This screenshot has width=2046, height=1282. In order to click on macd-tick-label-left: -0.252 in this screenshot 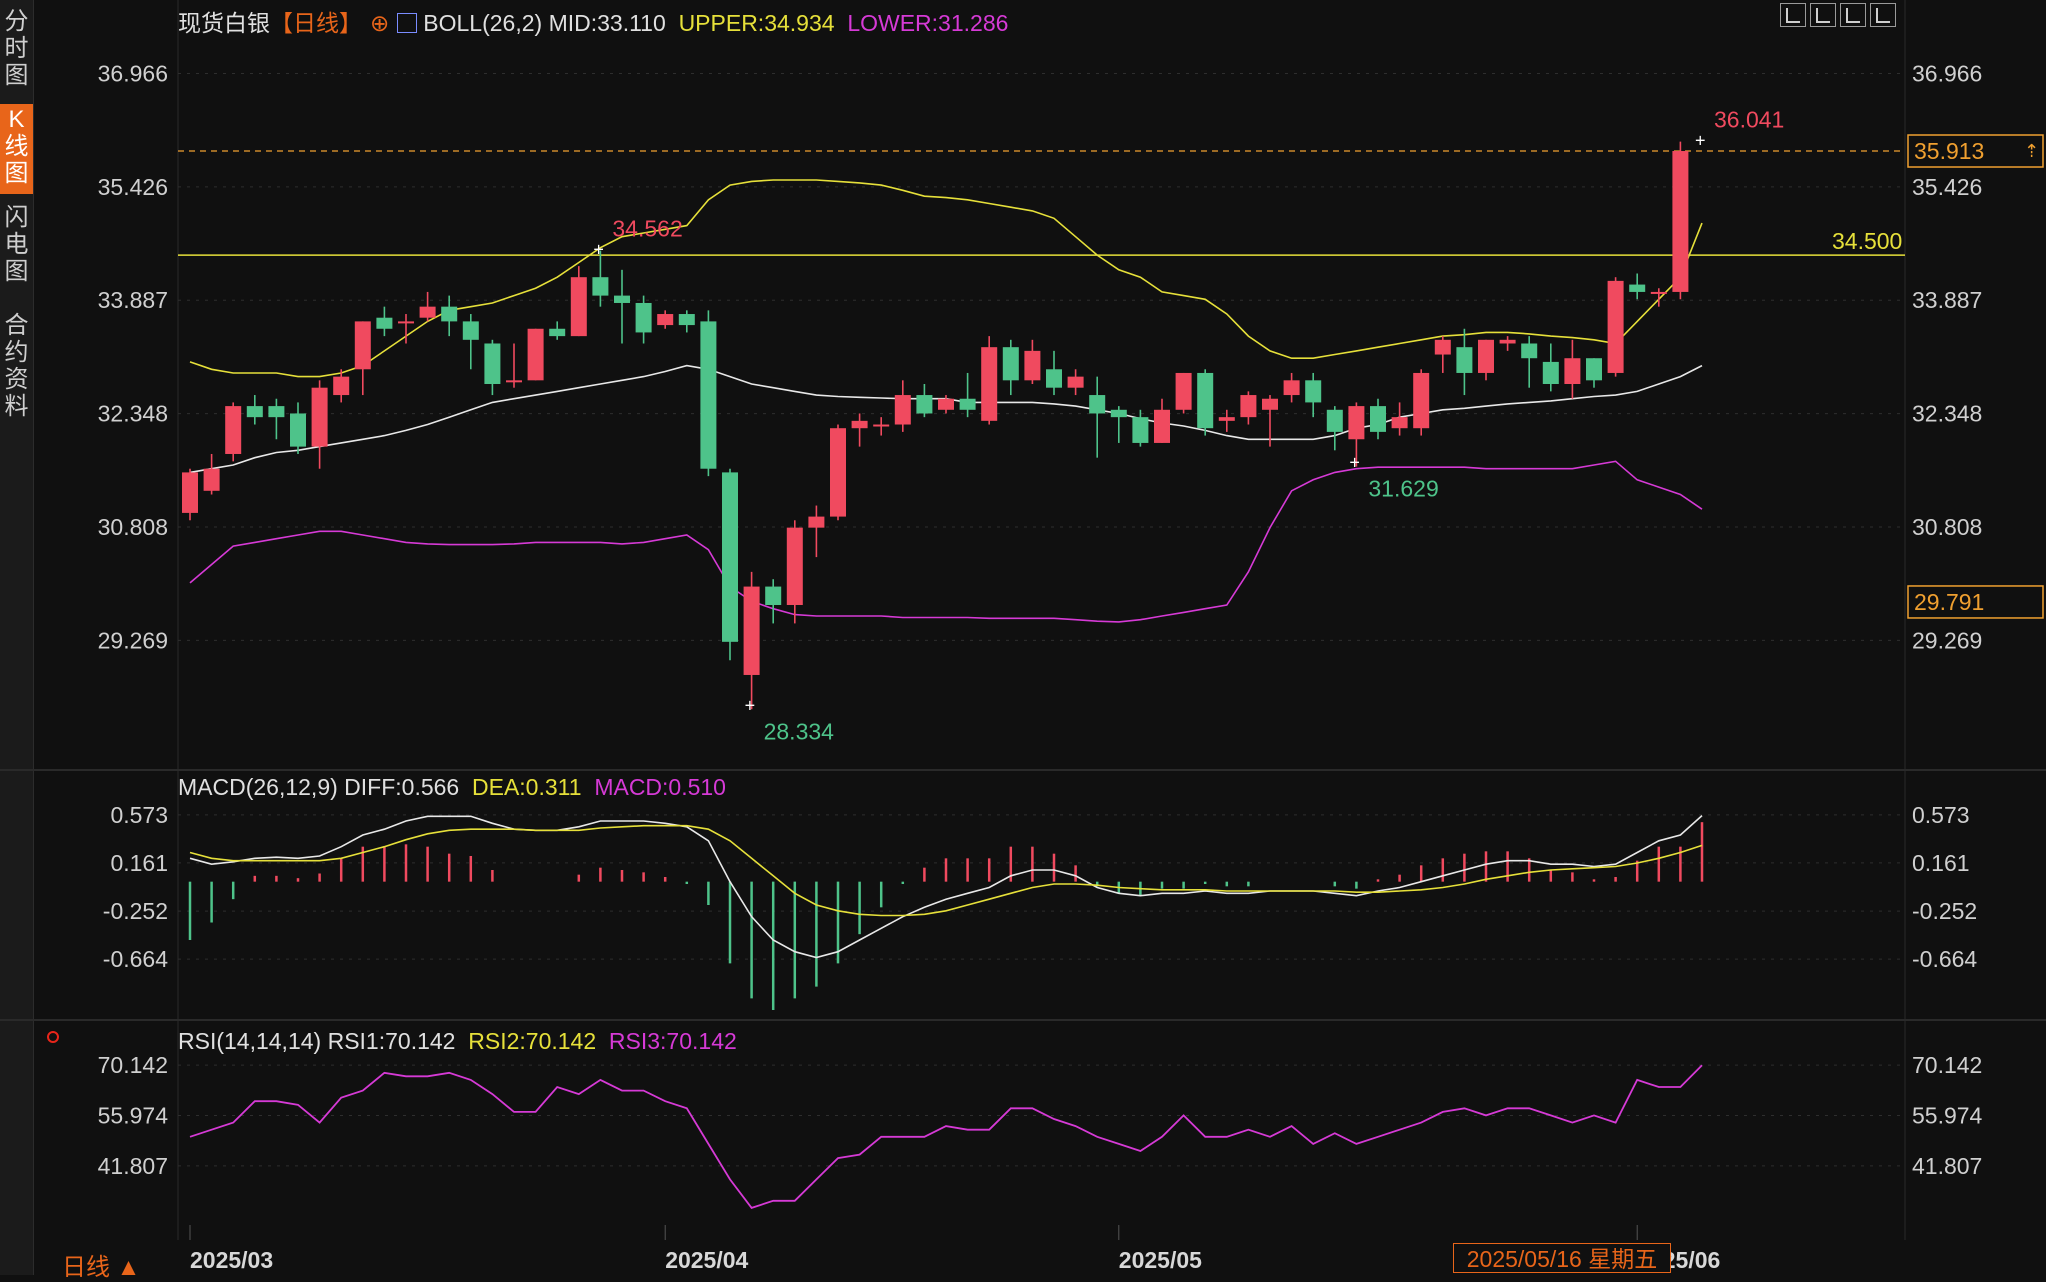, I will do `click(135, 911)`.